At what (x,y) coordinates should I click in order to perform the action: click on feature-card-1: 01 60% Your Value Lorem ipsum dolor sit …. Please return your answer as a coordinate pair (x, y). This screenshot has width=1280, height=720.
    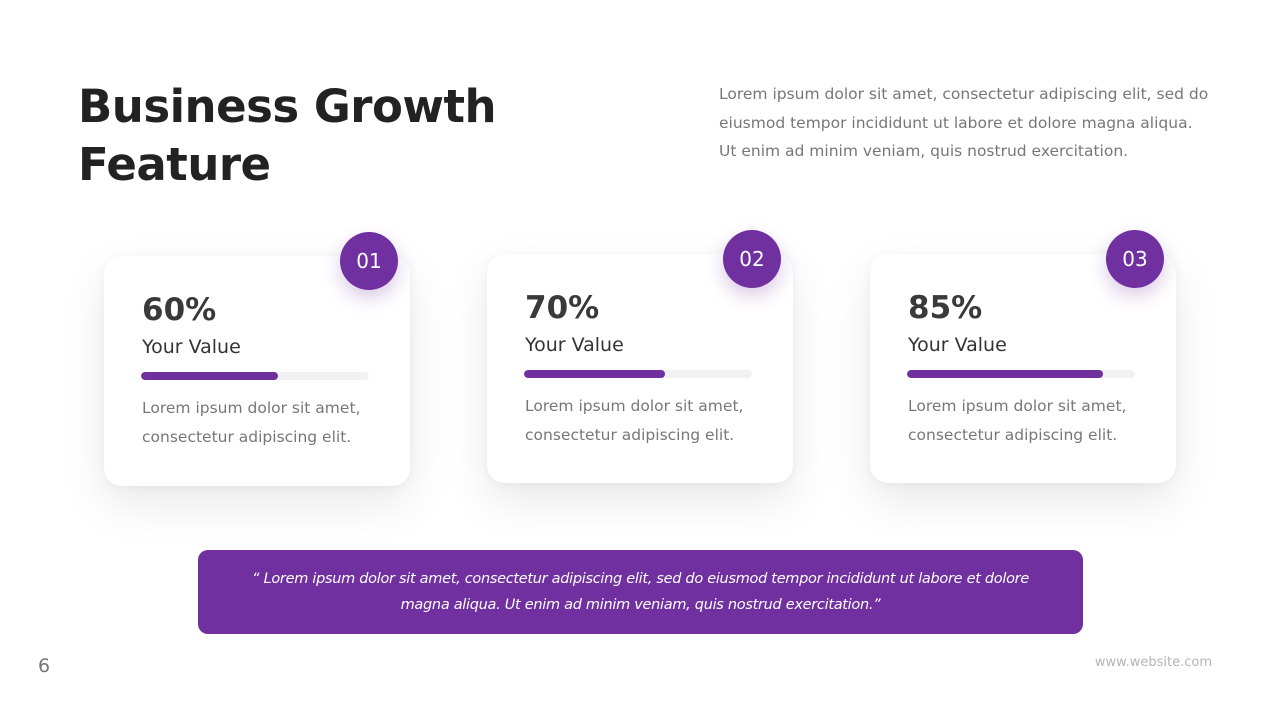
    Looking at the image, I should click on (257, 359).